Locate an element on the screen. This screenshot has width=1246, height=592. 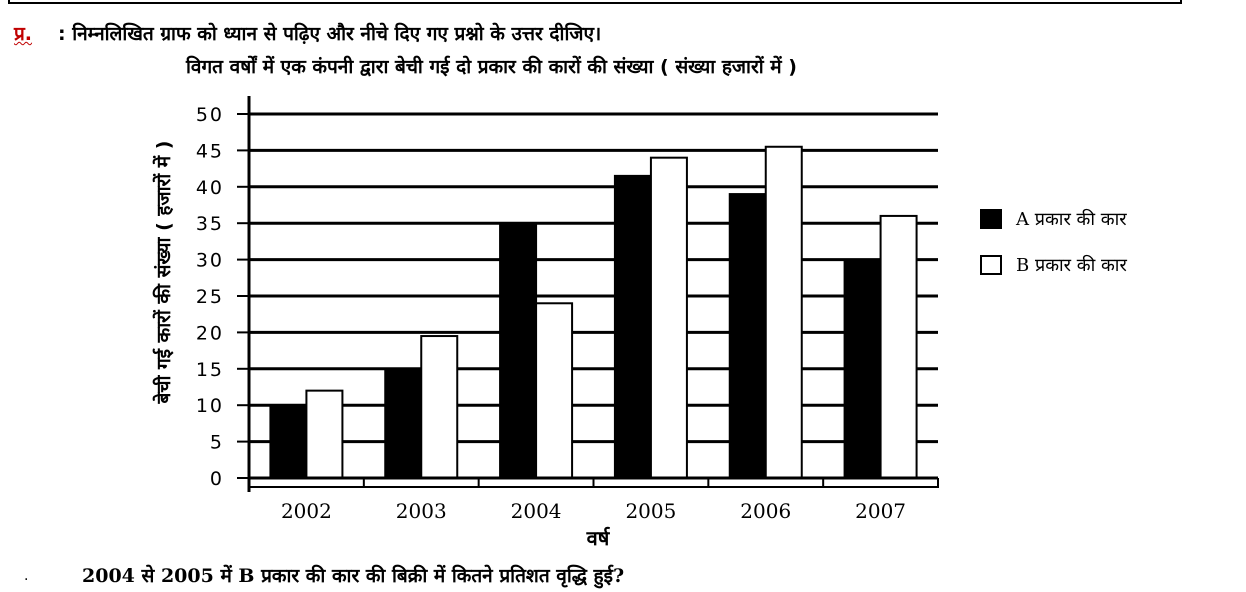
legend-swatch-b is located at coordinates (991, 265).